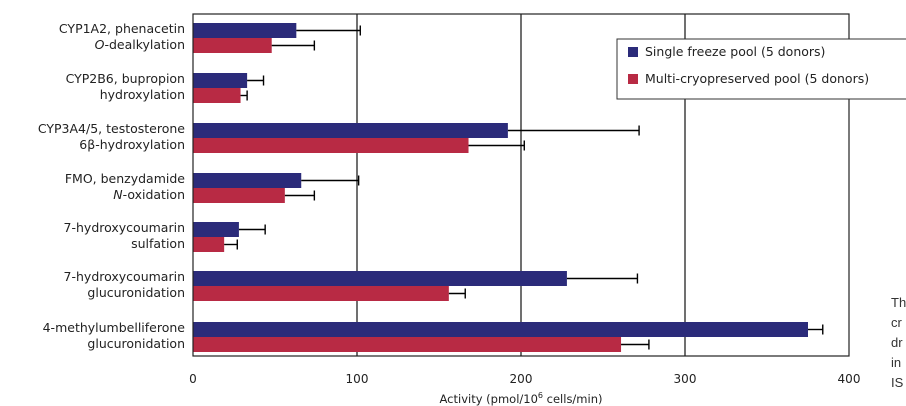 Image resolution: width=906 pixels, height=406 pixels. I want to click on side-text-line-5: IS, so click(897, 382).